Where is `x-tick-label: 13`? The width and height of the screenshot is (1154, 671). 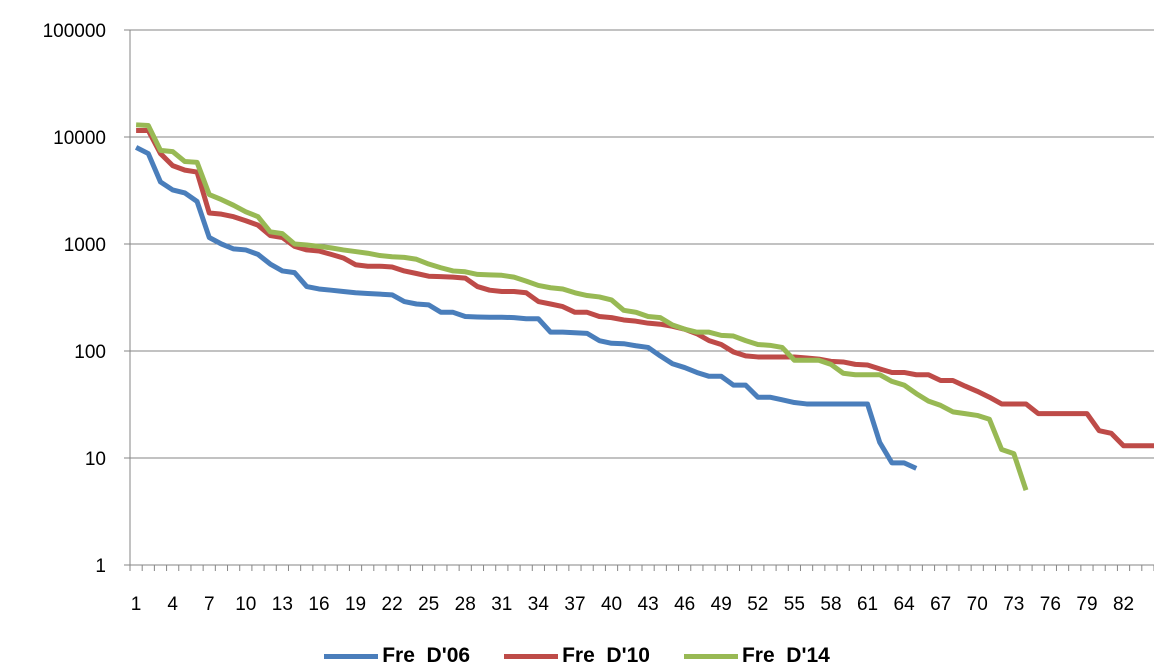
x-tick-label: 13 is located at coordinates (282, 604).